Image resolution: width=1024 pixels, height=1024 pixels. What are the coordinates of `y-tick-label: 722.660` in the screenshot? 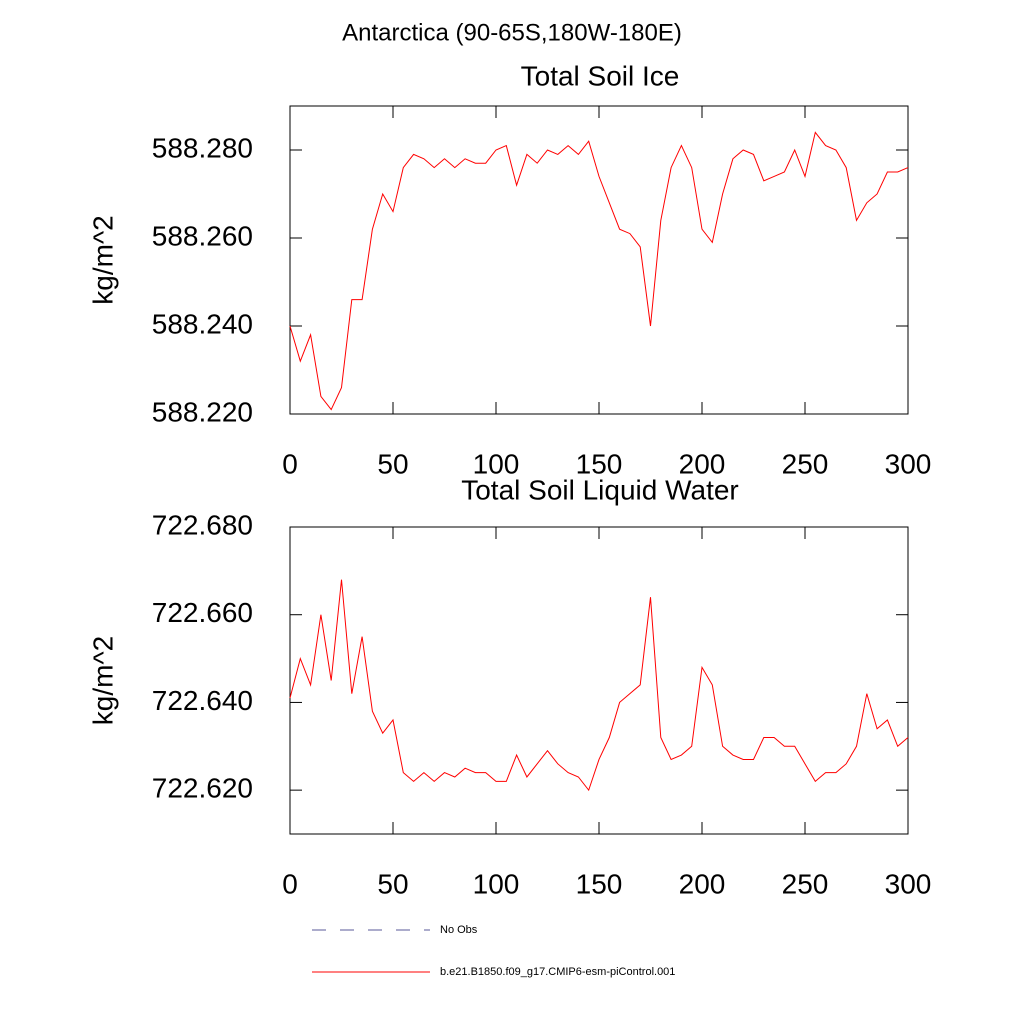 It's located at (202, 612).